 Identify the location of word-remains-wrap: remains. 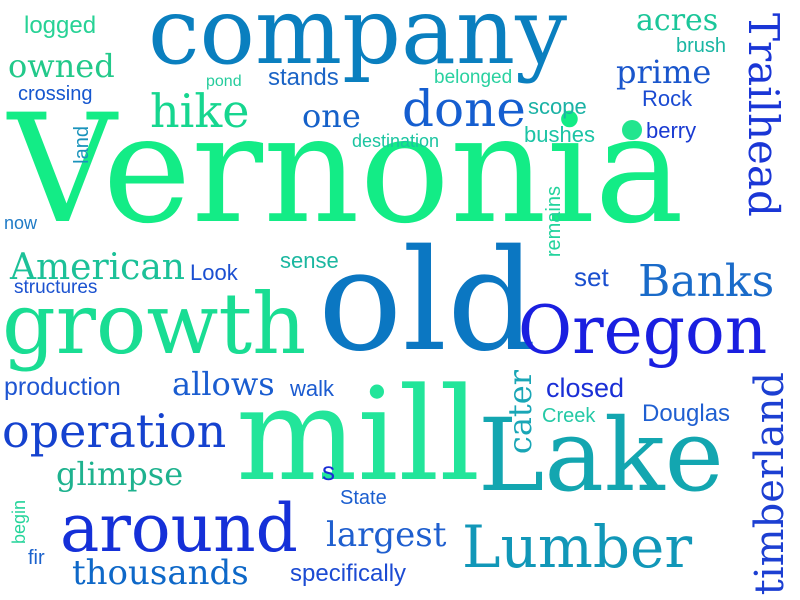
(554, 223).